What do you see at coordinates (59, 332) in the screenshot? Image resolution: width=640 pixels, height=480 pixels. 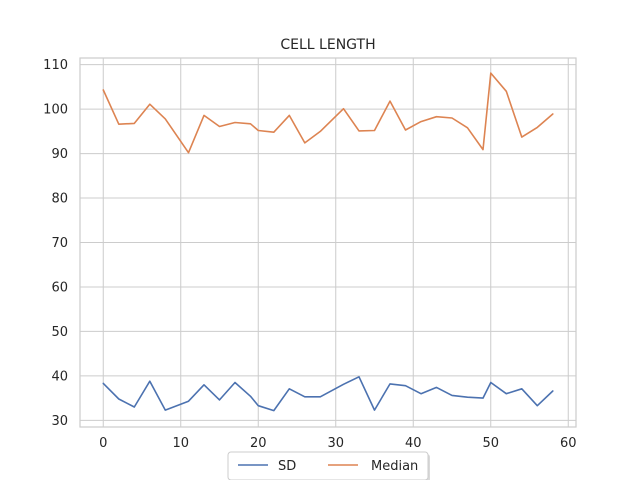 I see `y-tick-label: 50` at bounding box center [59, 332].